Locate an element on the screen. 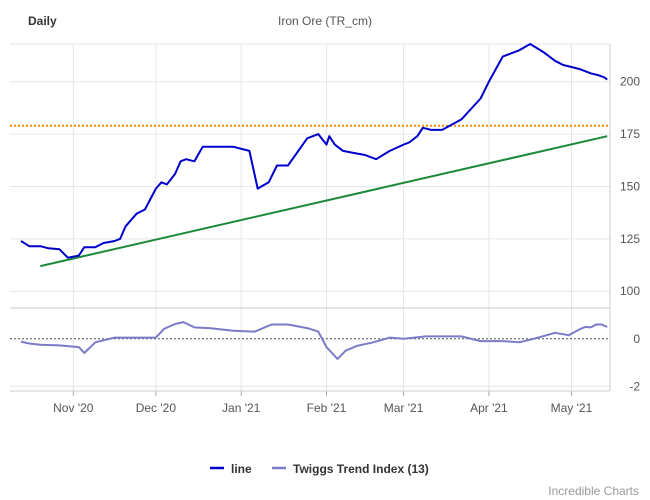 The image size is (650, 500). chart-period: Daily is located at coordinates (42, 21).